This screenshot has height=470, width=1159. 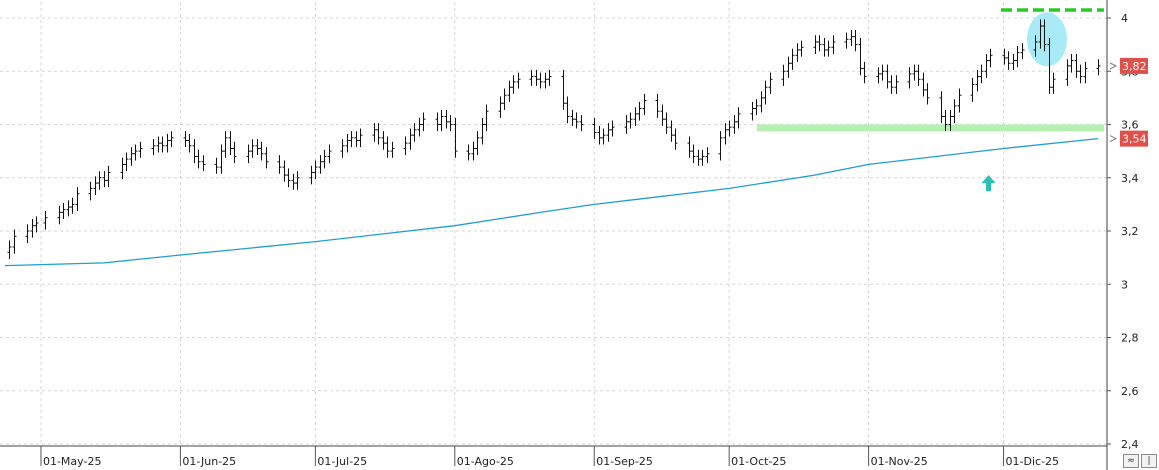 I want to click on highlight-ellipse-shape, so click(x=1047, y=39).